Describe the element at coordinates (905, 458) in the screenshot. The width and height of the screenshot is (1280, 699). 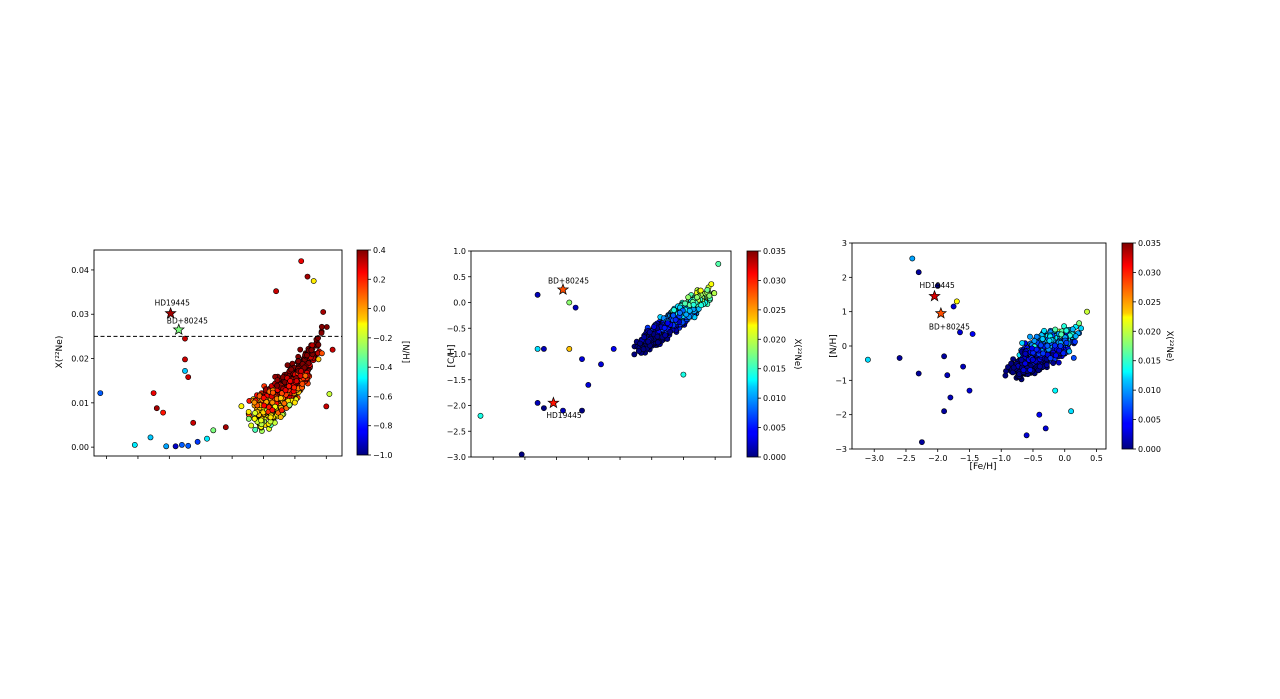
I see `x-tick-label: −2.5` at that location.